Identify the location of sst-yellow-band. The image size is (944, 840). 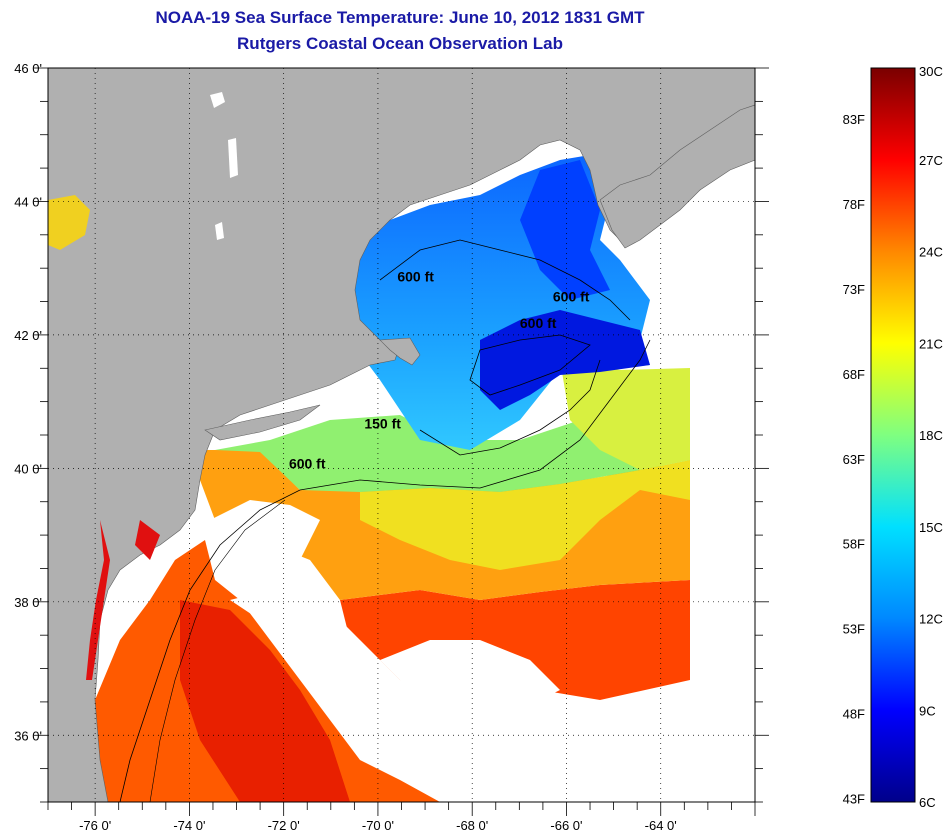
(525, 515).